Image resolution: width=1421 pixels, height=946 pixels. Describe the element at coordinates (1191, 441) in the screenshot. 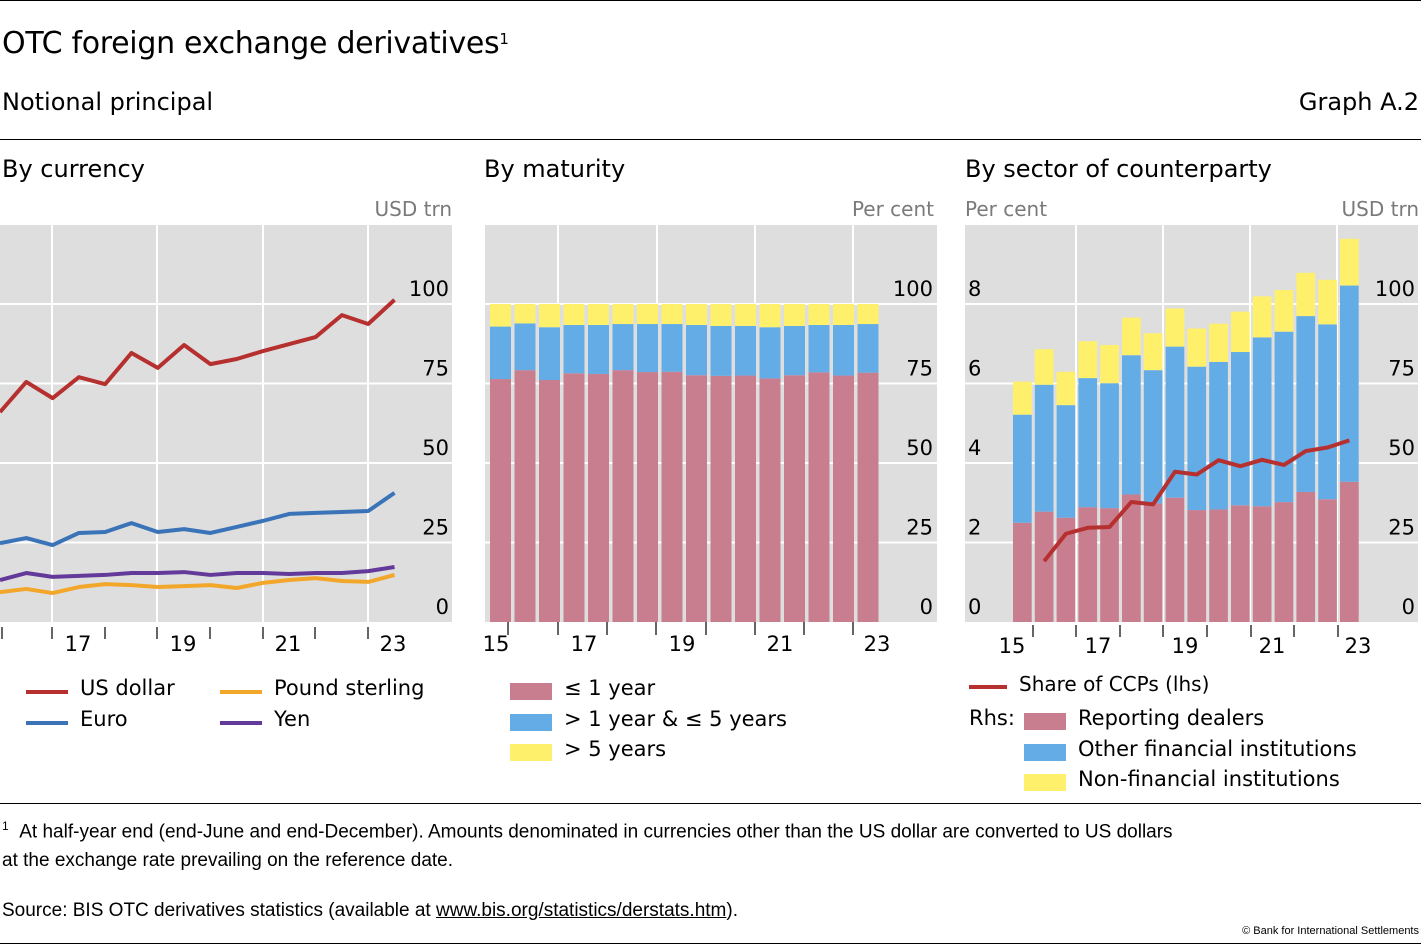

I see `sector-chart: 0 25 50 75 100 0 2 4 6 8 15 17 19 21 23` at that location.